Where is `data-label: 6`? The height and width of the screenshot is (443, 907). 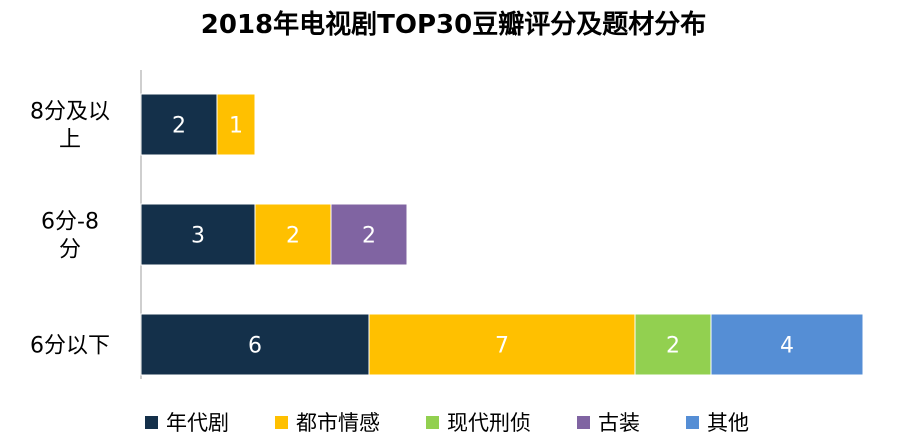
data-label: 6 is located at coordinates (255, 346).